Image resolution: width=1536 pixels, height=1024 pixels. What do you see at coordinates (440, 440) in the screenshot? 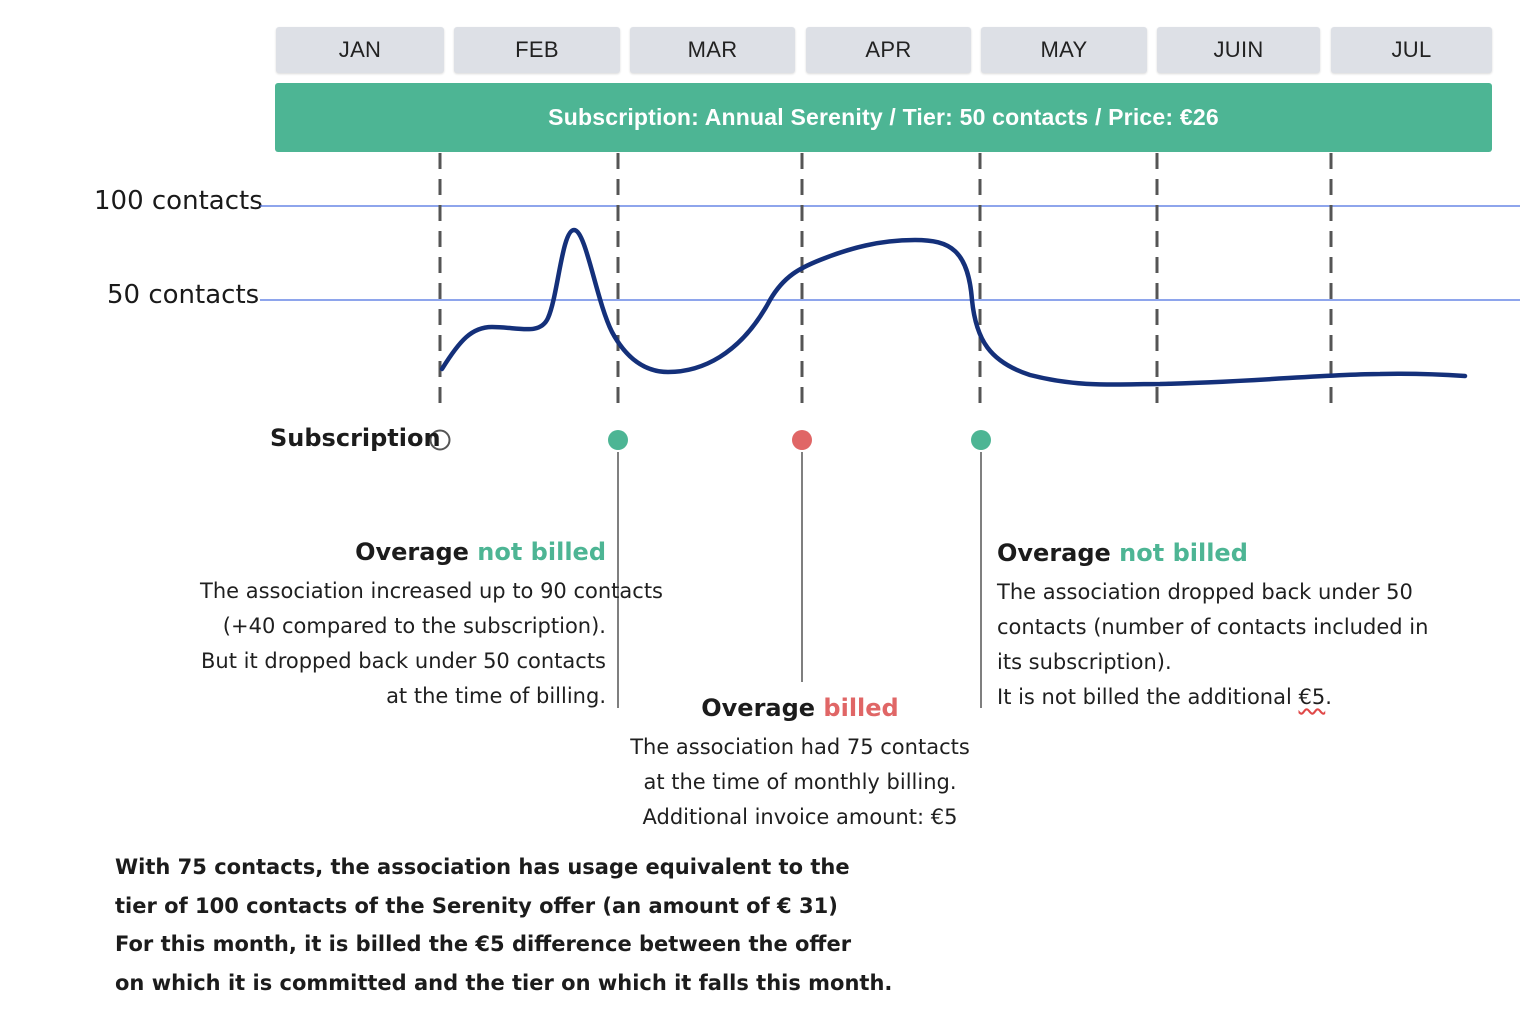
I see `marker-subscription-start` at bounding box center [440, 440].